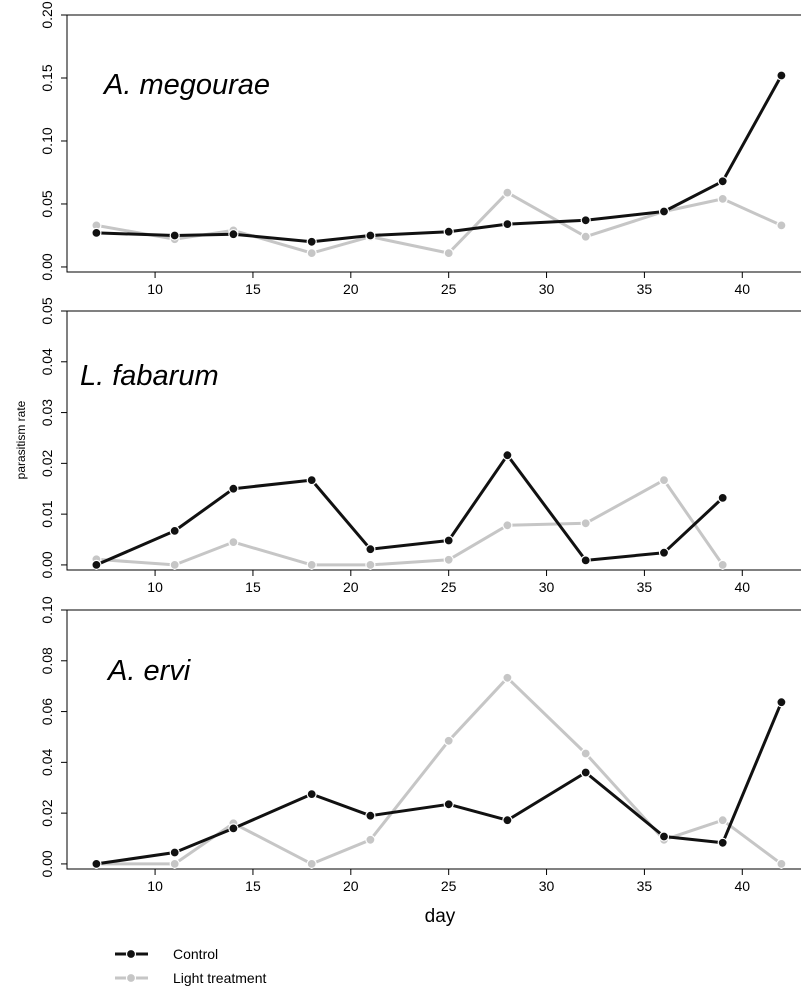  What do you see at coordinates (47, 660) in the screenshot?
I see `panel-3-y-tick-label: 0.08` at bounding box center [47, 660].